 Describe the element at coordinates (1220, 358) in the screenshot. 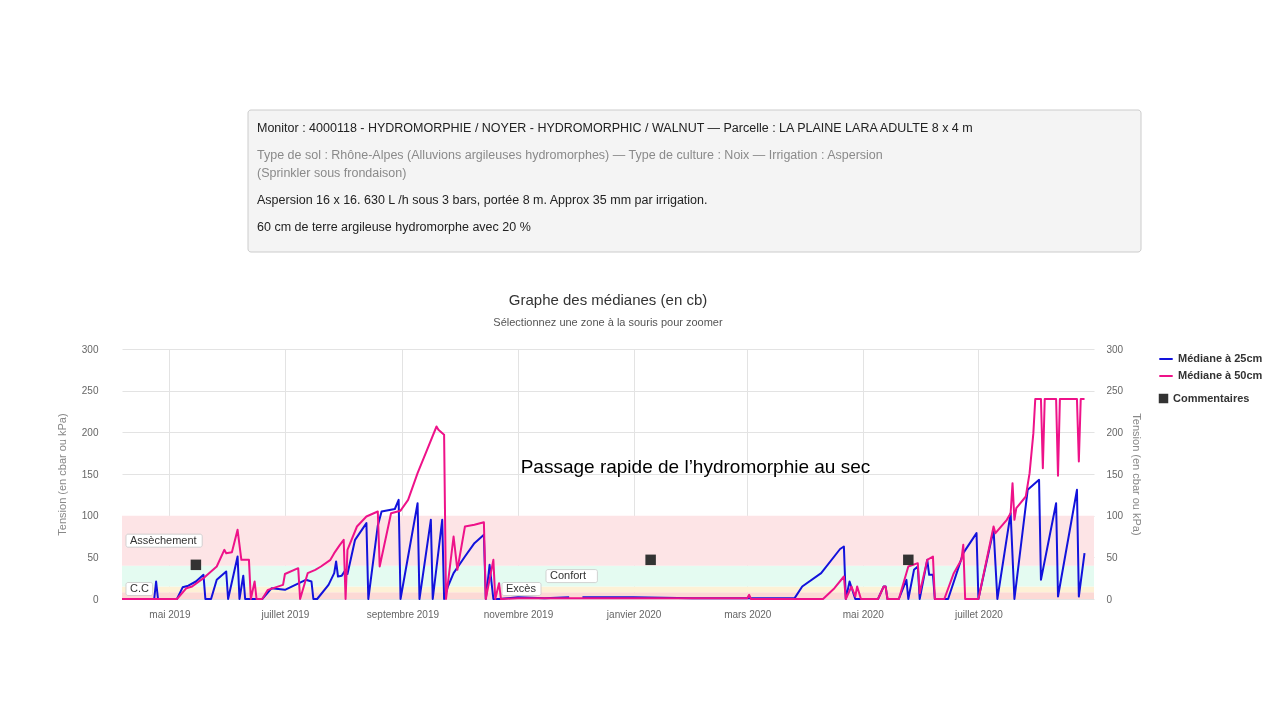

I see `legend-label: Médiane à 25cm` at that location.